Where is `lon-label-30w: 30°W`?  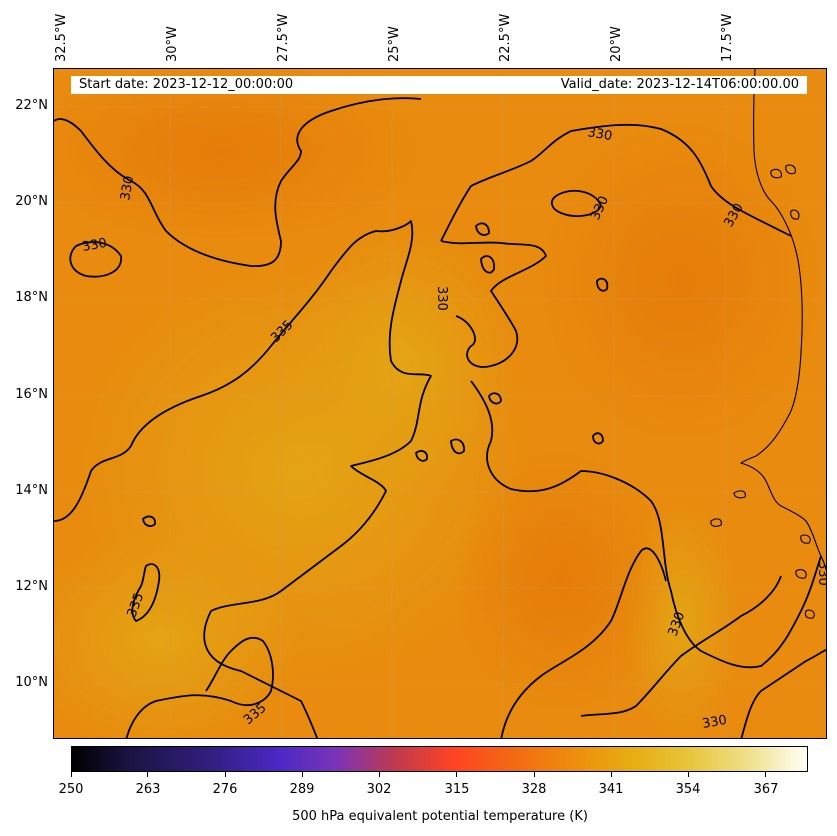
lon-label-30w: 30°W is located at coordinates (172, 44).